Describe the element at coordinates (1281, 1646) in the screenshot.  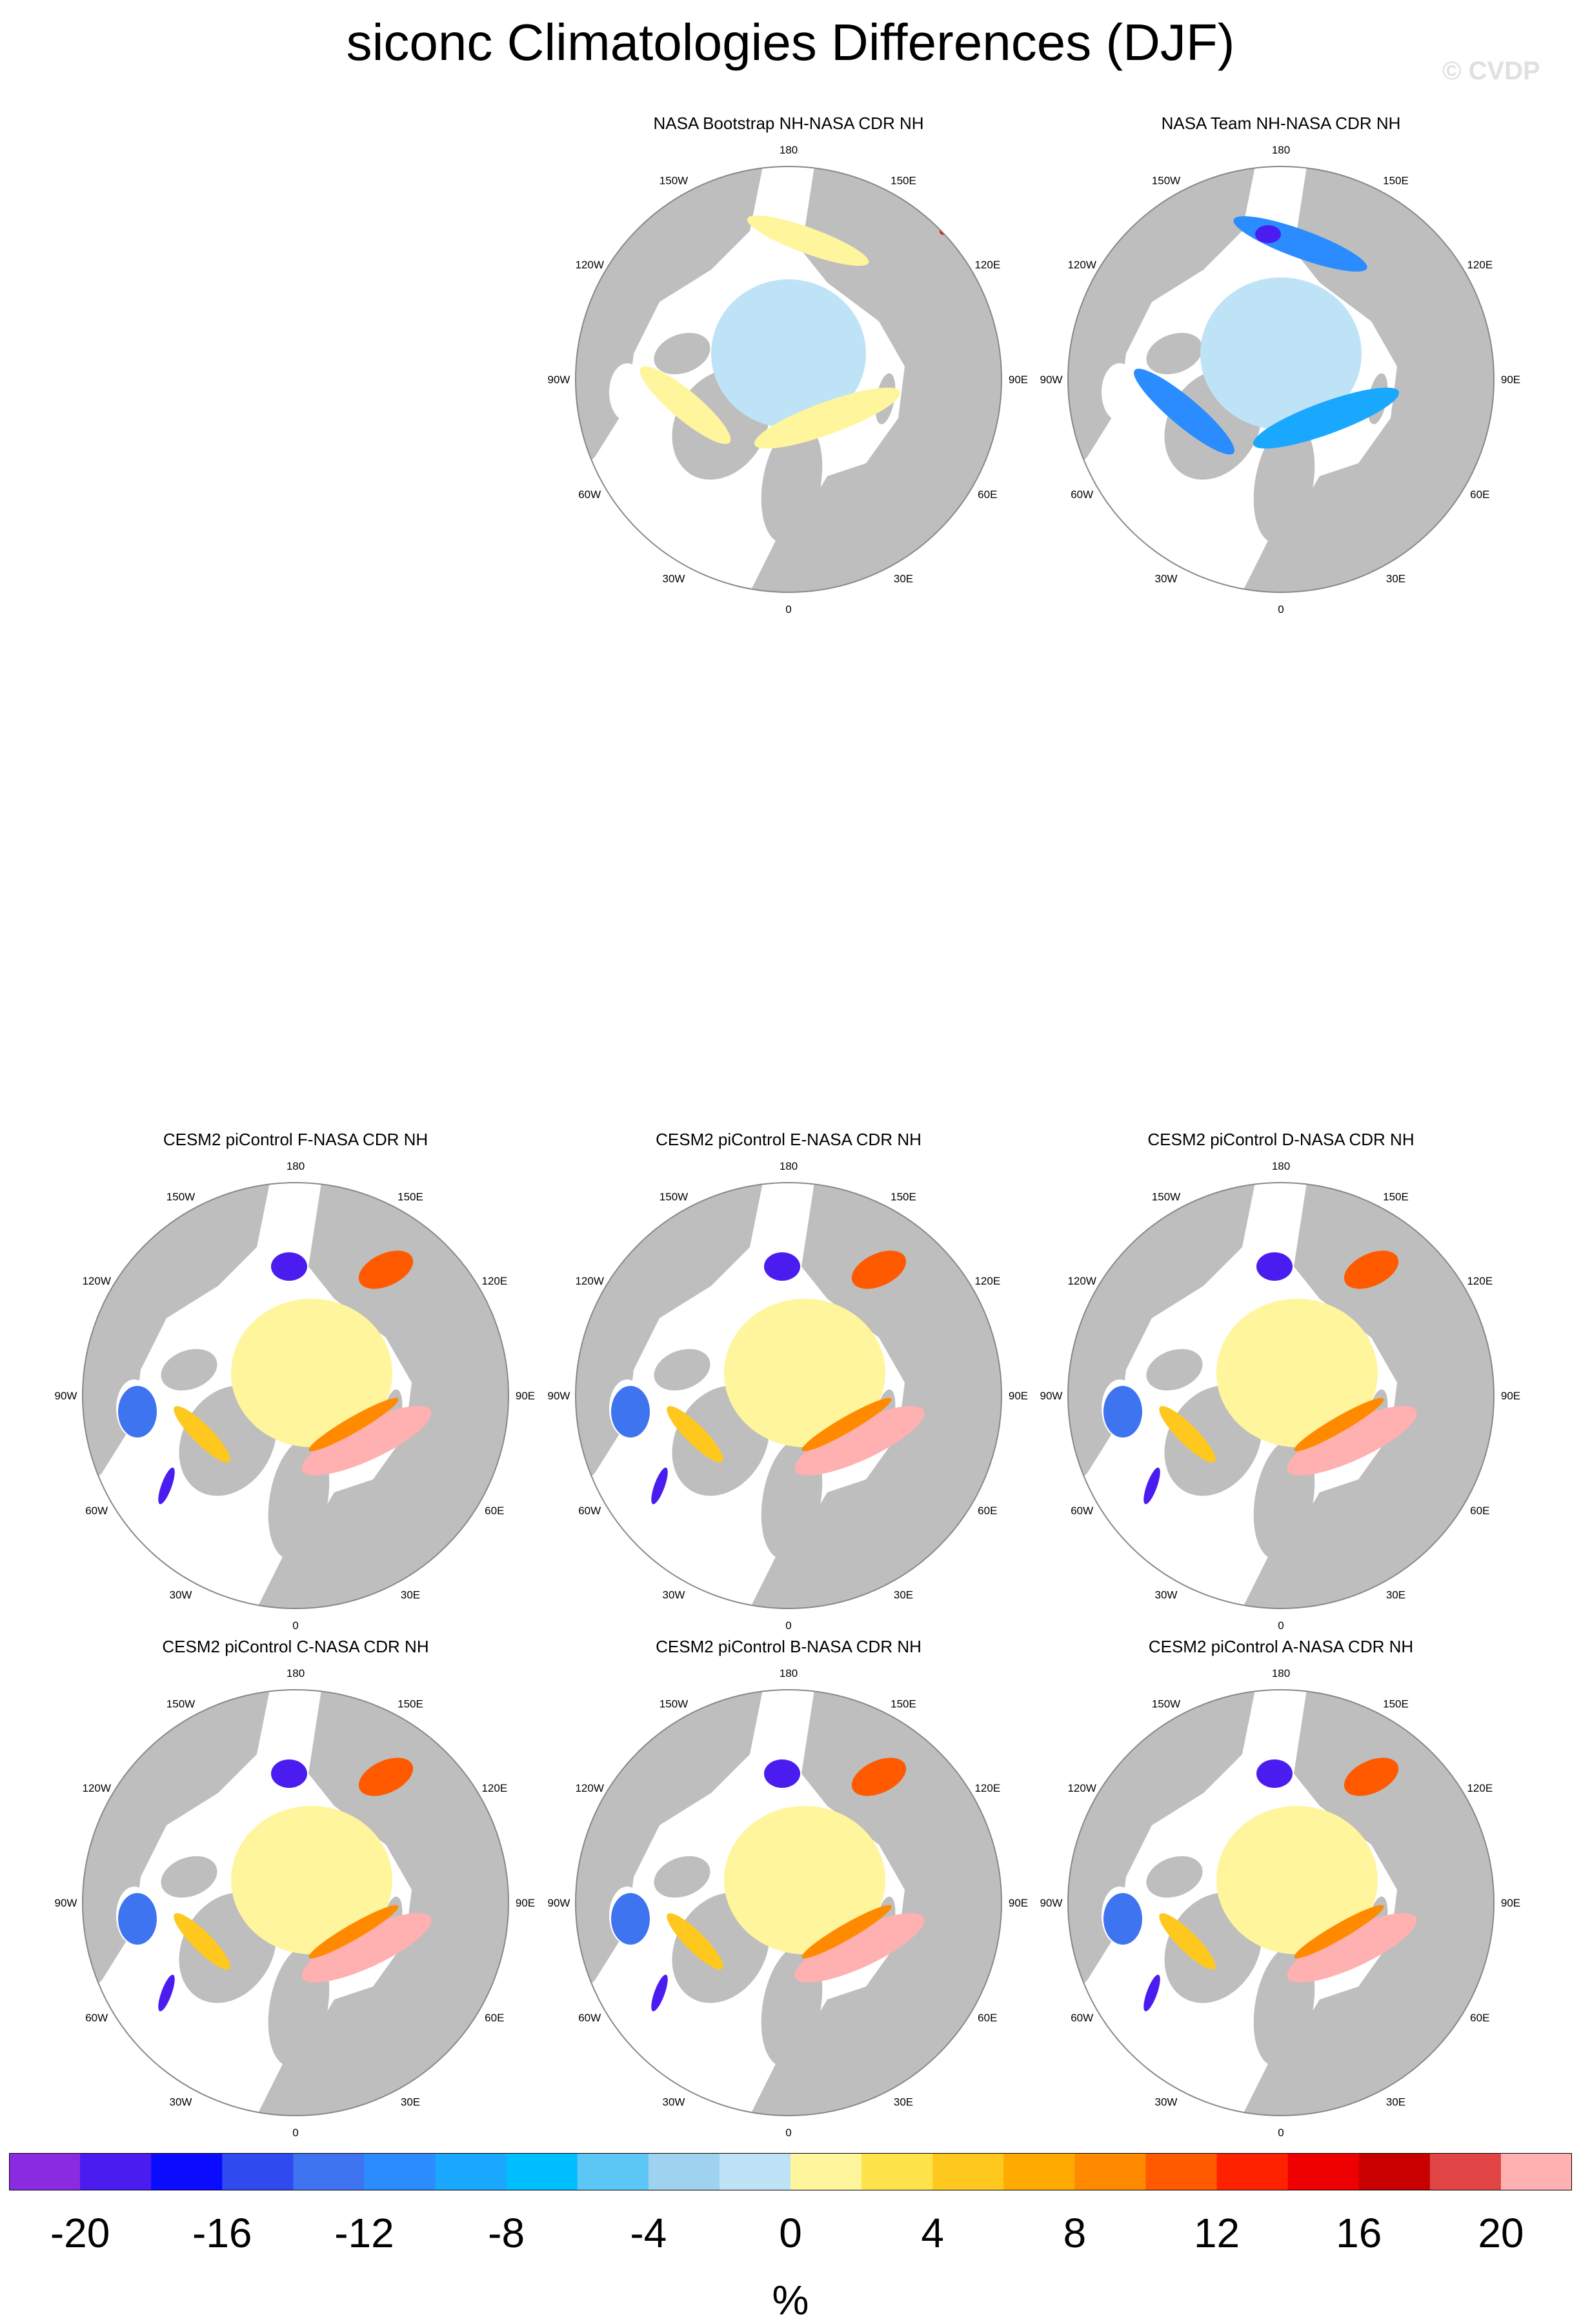
I see `panel-title: CESM2 piControl A-NASA CDR NH` at that location.